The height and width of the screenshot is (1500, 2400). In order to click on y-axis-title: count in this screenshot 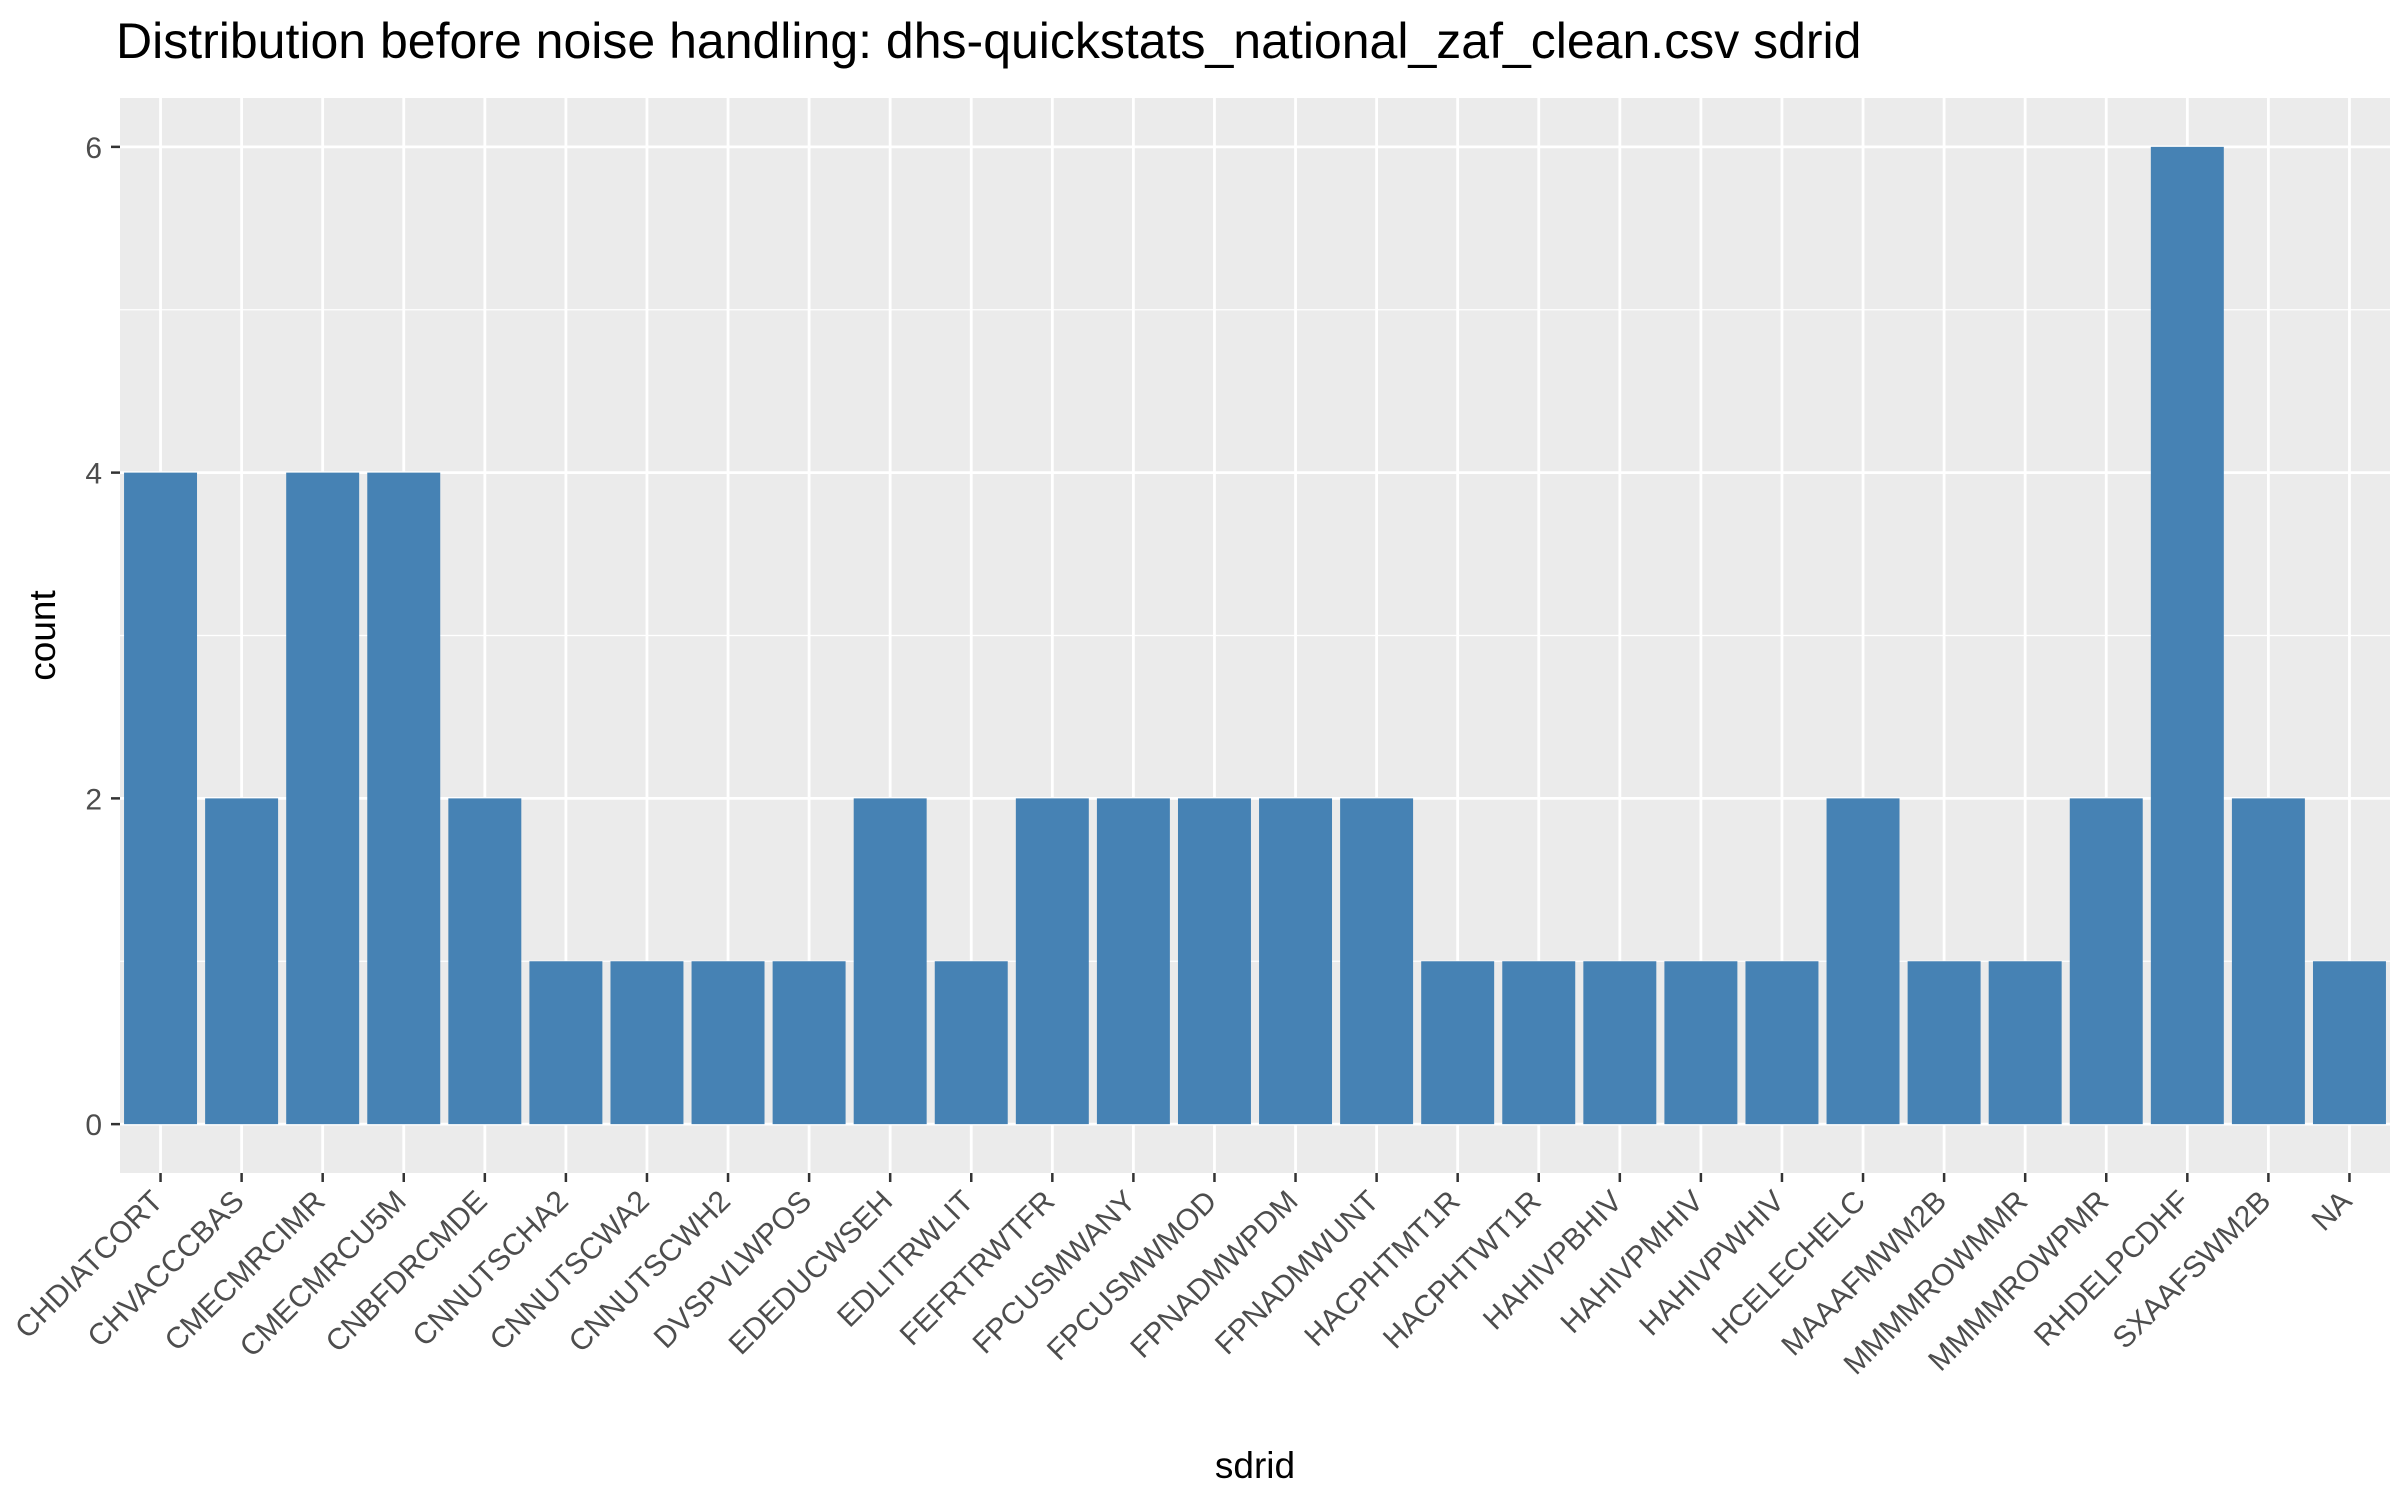, I will do `click(42, 635)`.